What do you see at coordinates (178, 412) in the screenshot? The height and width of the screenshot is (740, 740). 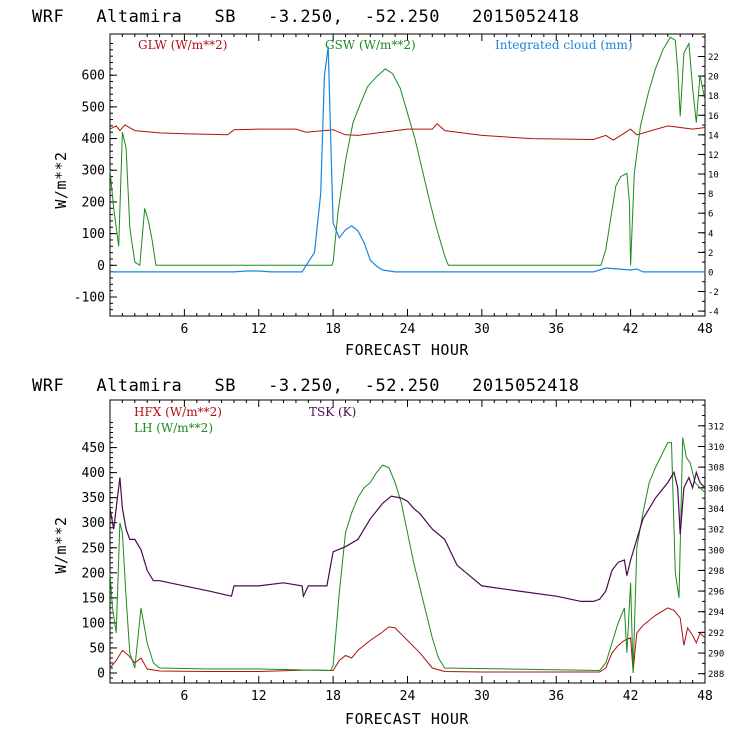 I see `legend-hfx: HFX (W/m**2)` at bounding box center [178, 412].